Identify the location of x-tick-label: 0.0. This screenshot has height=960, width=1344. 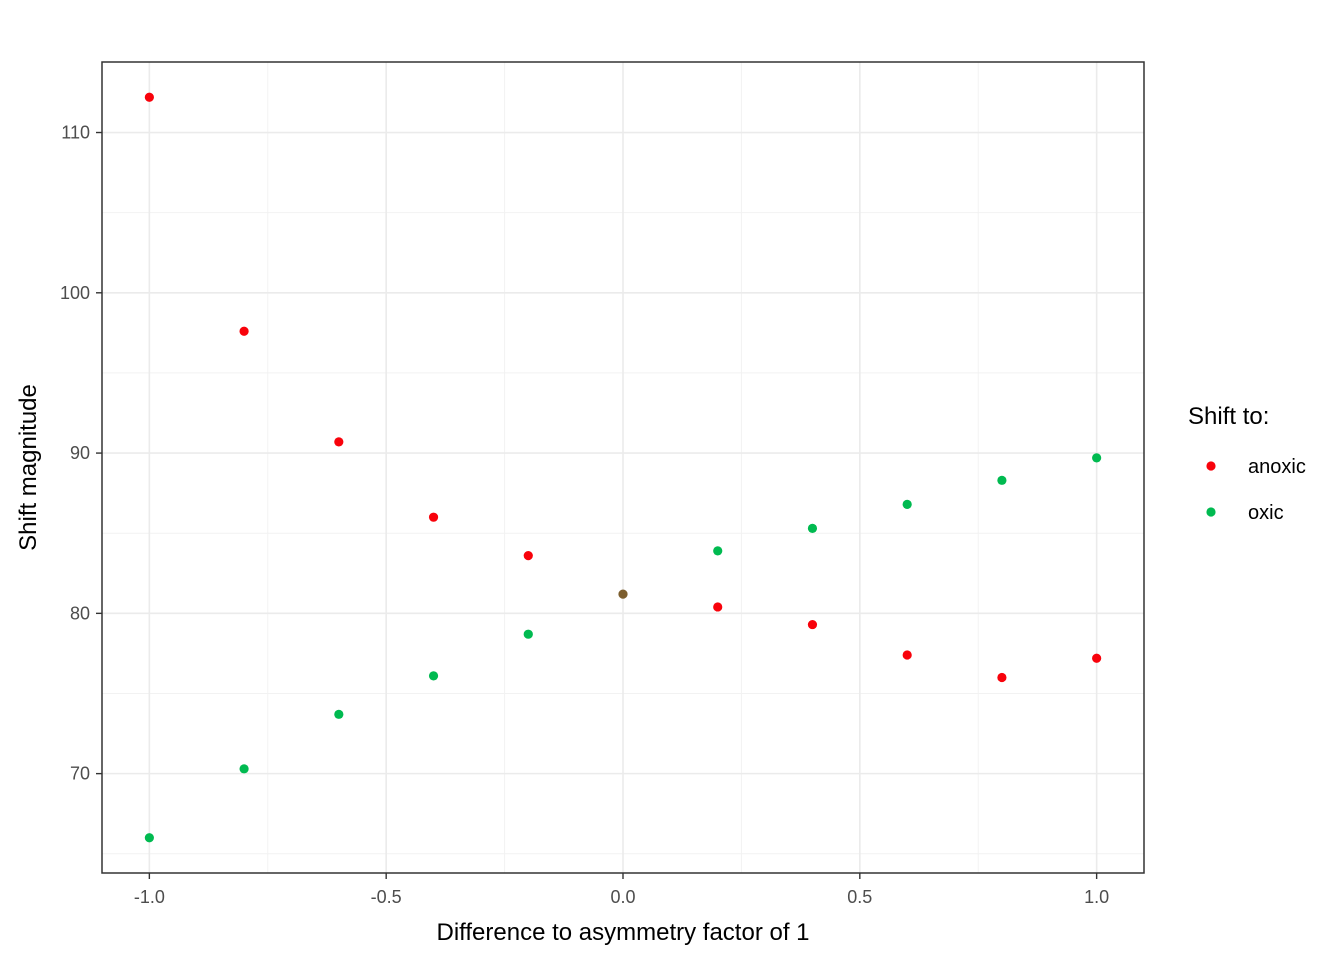
(622, 897).